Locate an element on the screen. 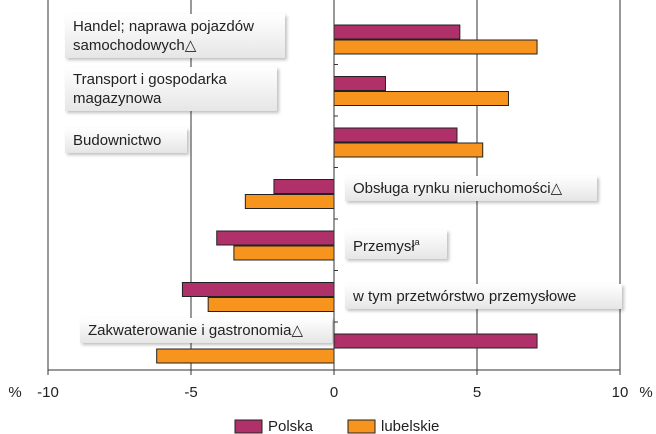 The width and height of the screenshot is (656, 434). x-tick-label: 0 is located at coordinates (334, 392).